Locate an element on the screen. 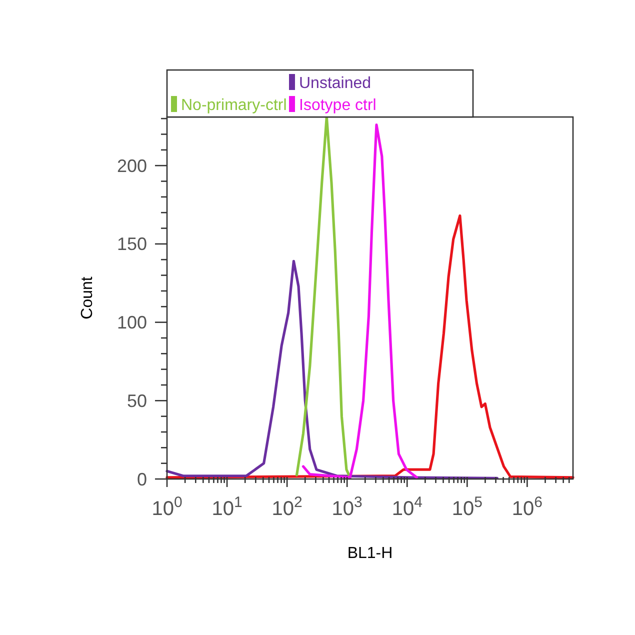 This screenshot has width=635, height=635. x-tick-label: 10$^{1}$ is located at coordinates (227, 507).